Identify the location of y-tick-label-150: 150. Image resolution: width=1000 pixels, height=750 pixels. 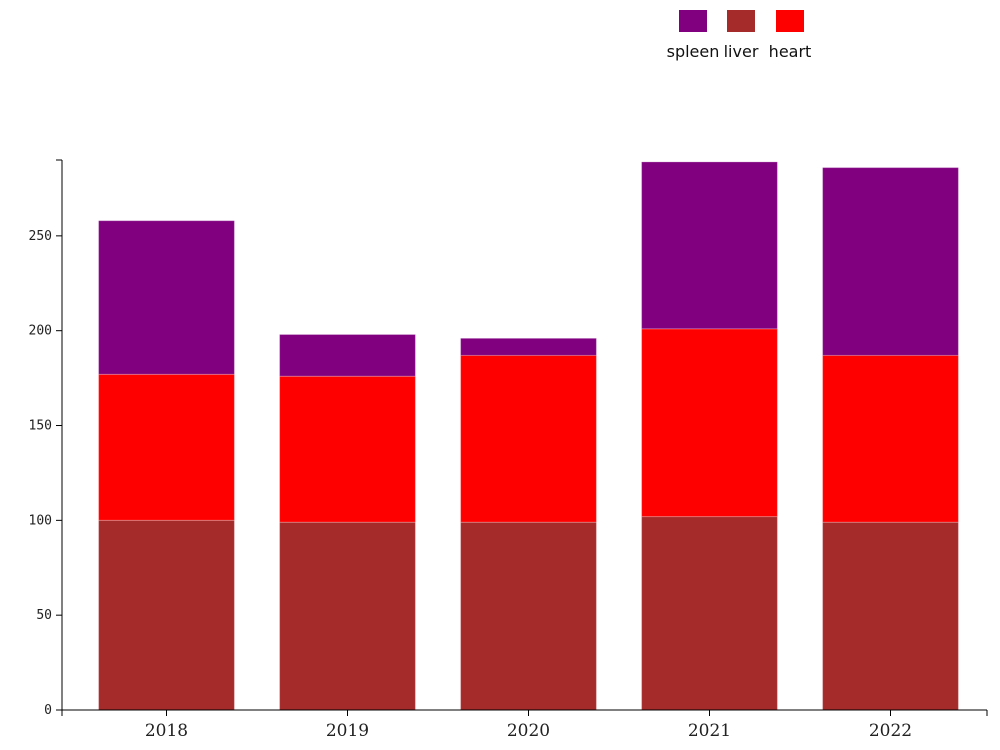
(40, 426).